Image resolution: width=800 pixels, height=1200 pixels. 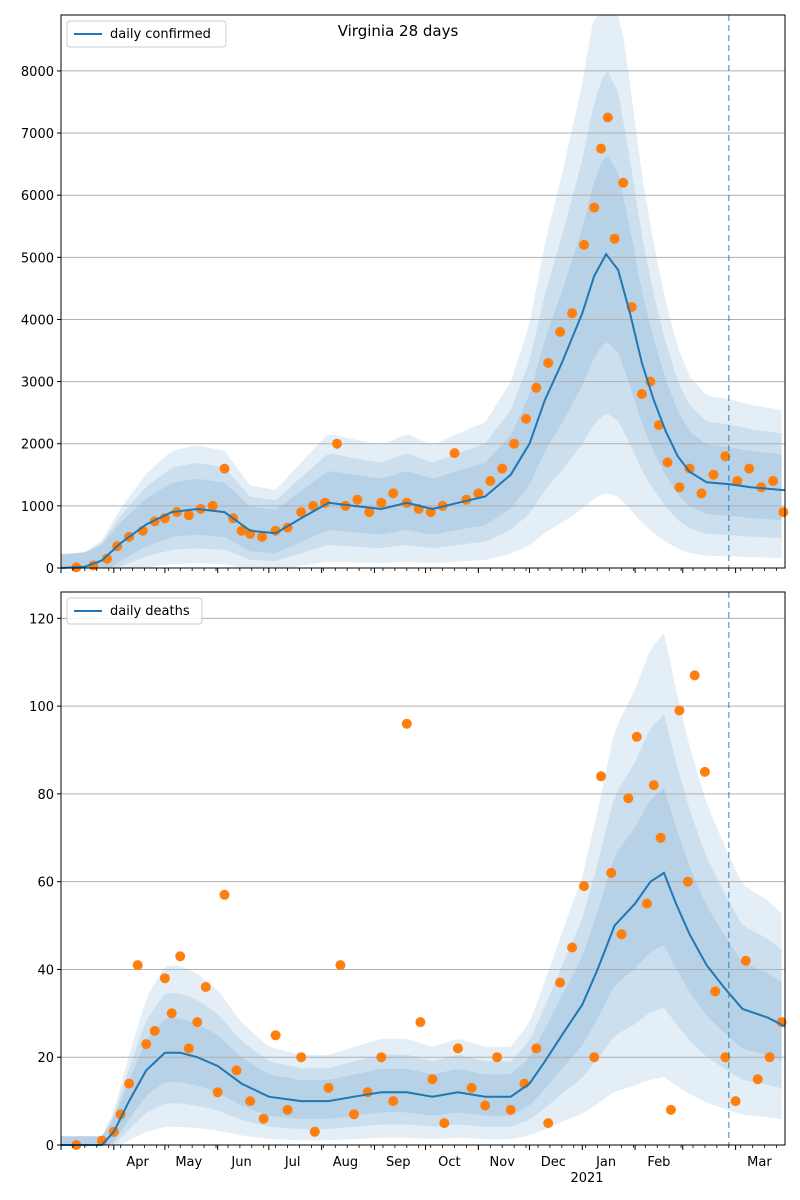 What do you see at coordinates (50, 1146) in the screenshot?
I see `y-tick-label: 0` at bounding box center [50, 1146].